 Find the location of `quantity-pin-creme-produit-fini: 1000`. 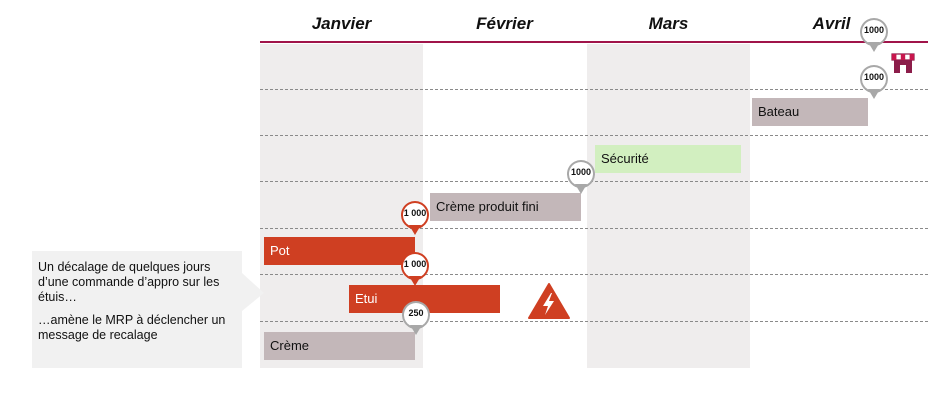

quantity-pin-creme-produit-fini: 1000 is located at coordinates (581, 178).